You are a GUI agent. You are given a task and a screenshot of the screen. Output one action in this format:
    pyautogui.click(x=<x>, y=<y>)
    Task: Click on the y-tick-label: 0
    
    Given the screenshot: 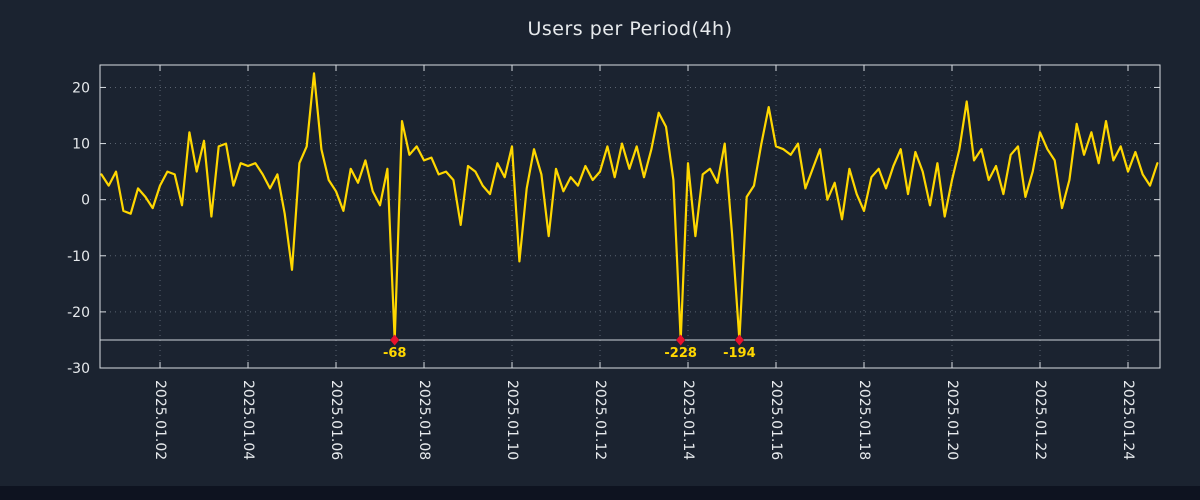 What is the action you would take?
    pyautogui.click(x=85, y=201)
    